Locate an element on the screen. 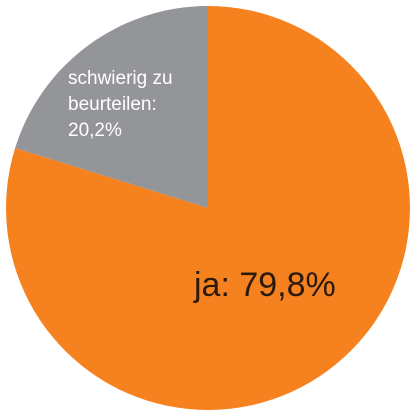  label-schwierig-zu-beurteilen-line: beurteilen: is located at coordinates (112, 104).